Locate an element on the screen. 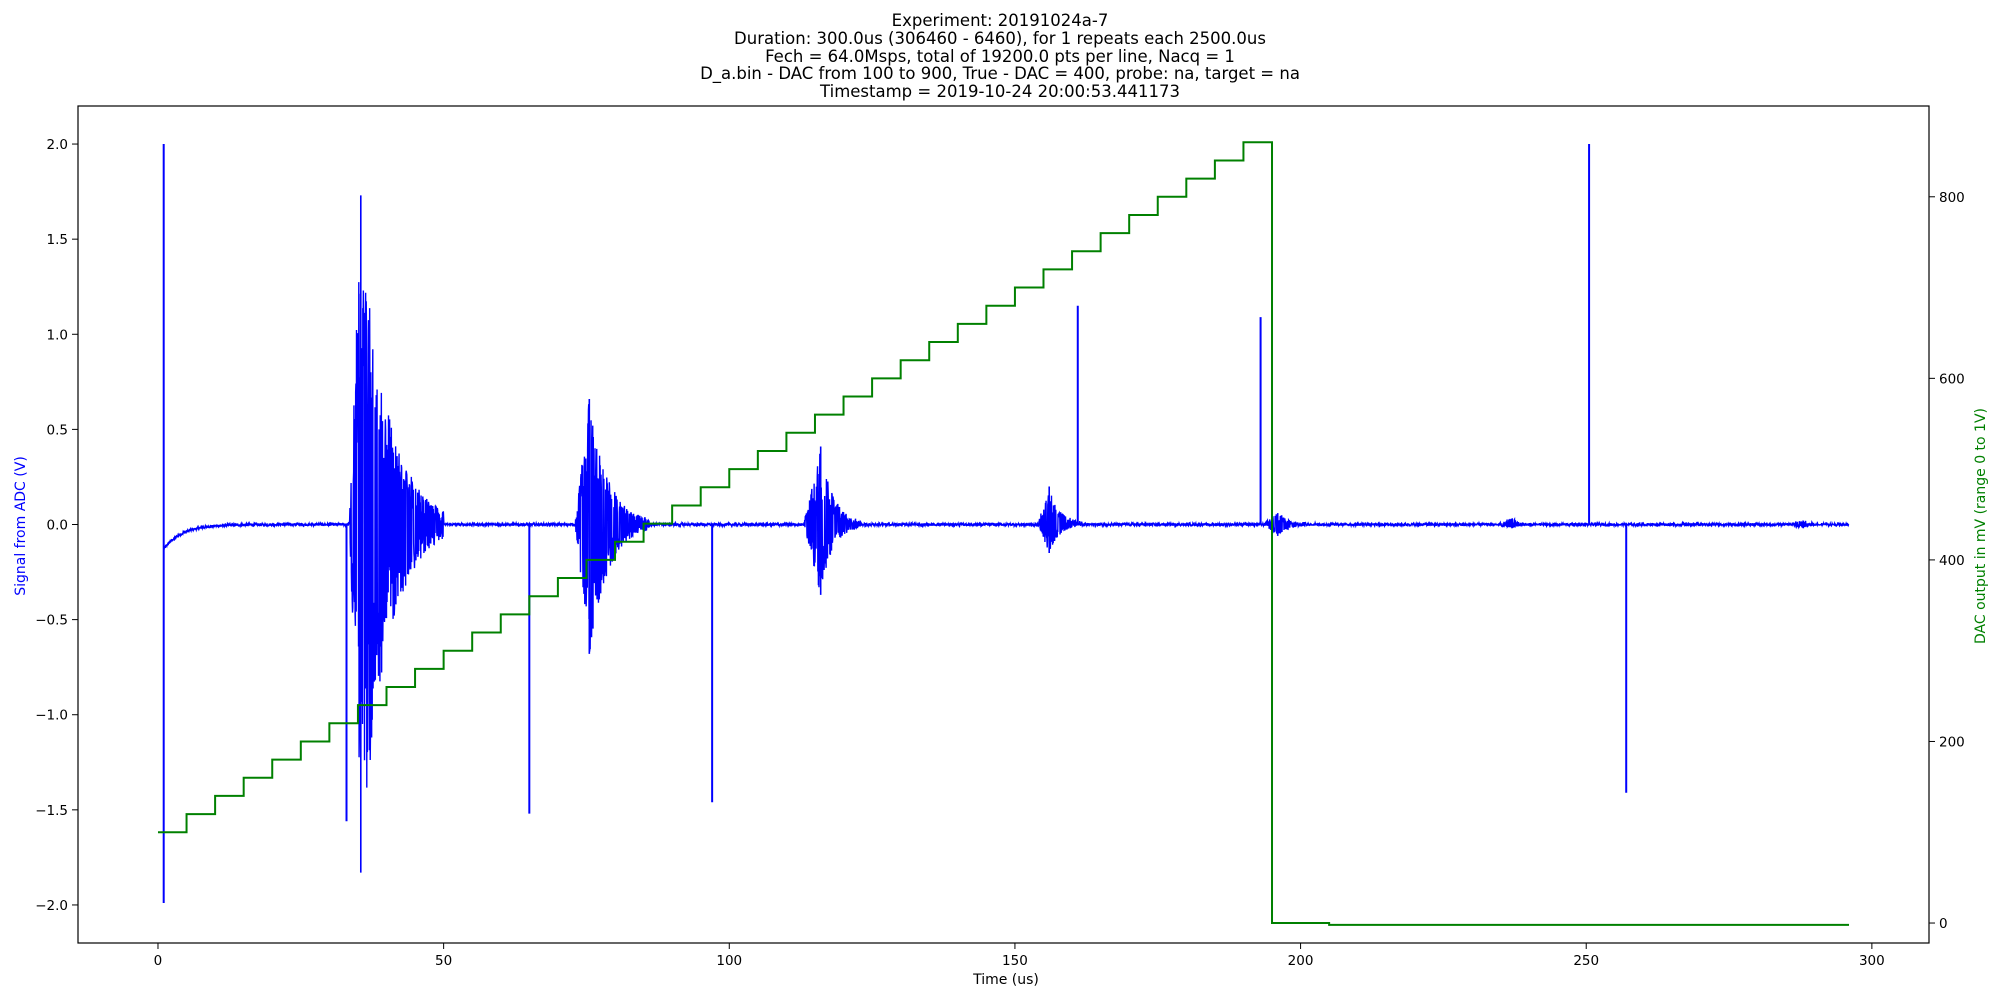  y-tick-label-right-4: 800 is located at coordinates (1952, 198).